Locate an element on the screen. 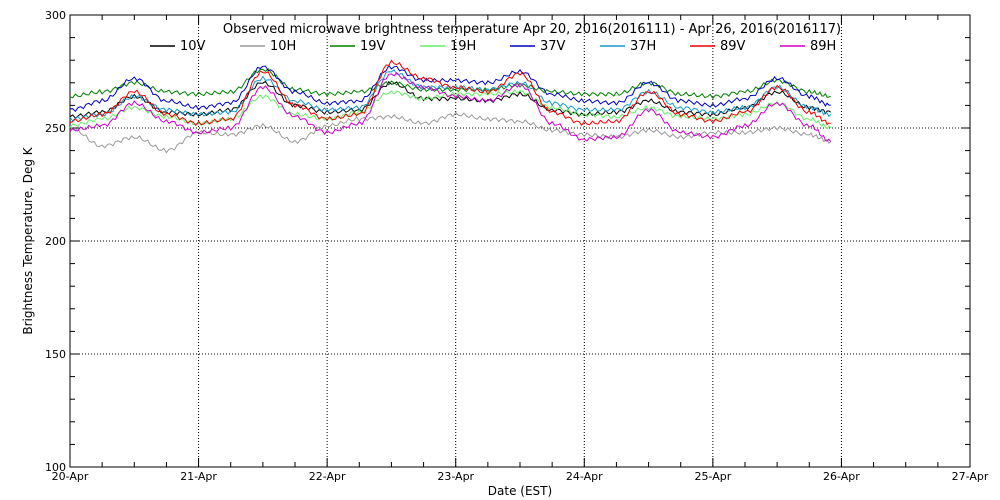 The image size is (1000, 500). legend: 10V 10H 19V 19H 37V 37H 89V 89H is located at coordinates (493, 46).